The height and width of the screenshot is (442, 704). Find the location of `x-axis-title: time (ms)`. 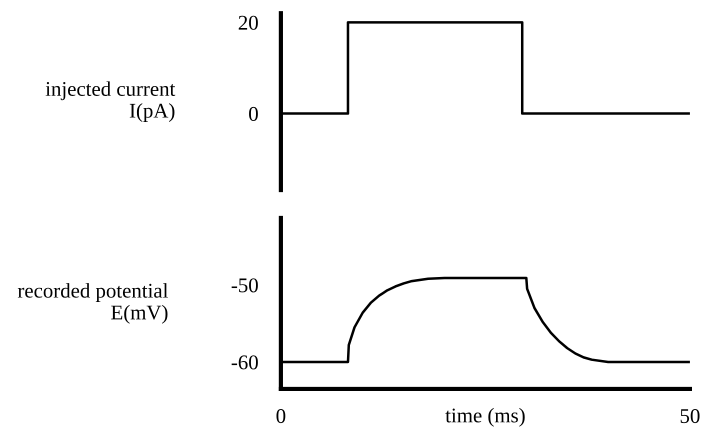

x-axis-title: time (ms) is located at coordinates (485, 417).